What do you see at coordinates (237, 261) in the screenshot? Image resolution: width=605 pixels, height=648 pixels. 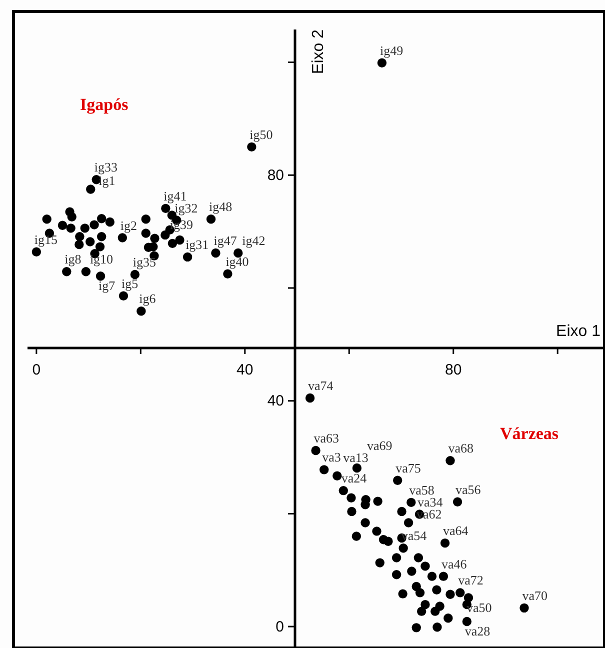 I see `data-label: ig40` at bounding box center [237, 261].